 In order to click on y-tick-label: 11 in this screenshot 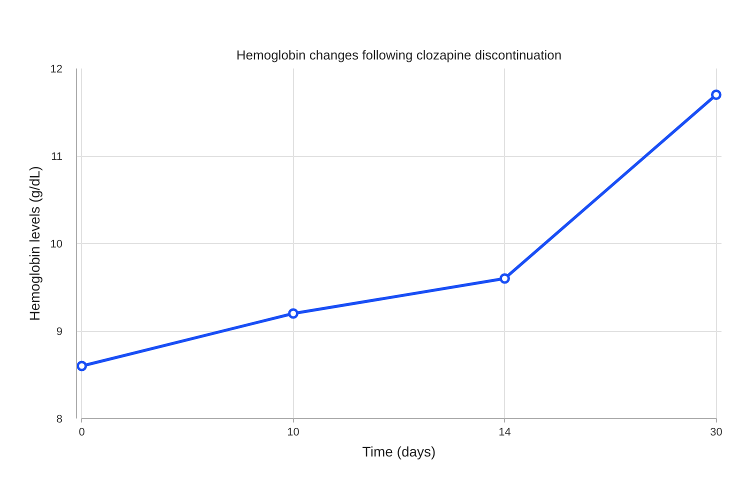, I will do `click(57, 157)`.